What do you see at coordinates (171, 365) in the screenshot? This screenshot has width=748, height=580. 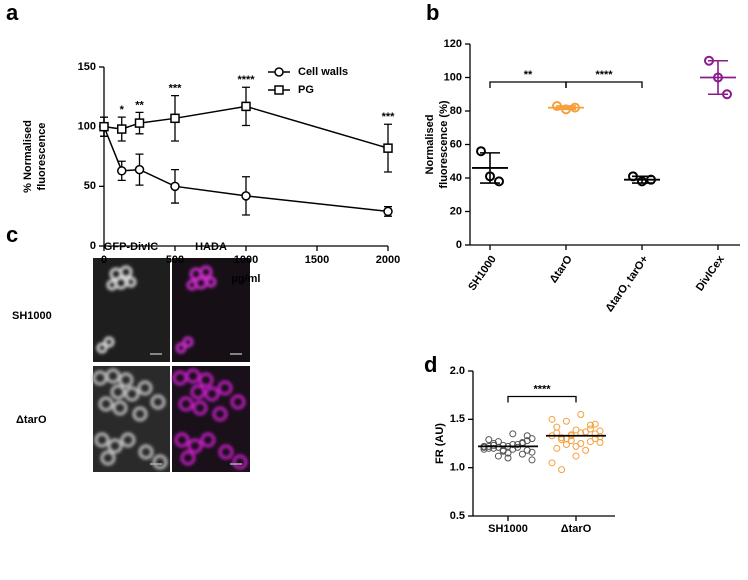 I see `micrographs` at bounding box center [171, 365].